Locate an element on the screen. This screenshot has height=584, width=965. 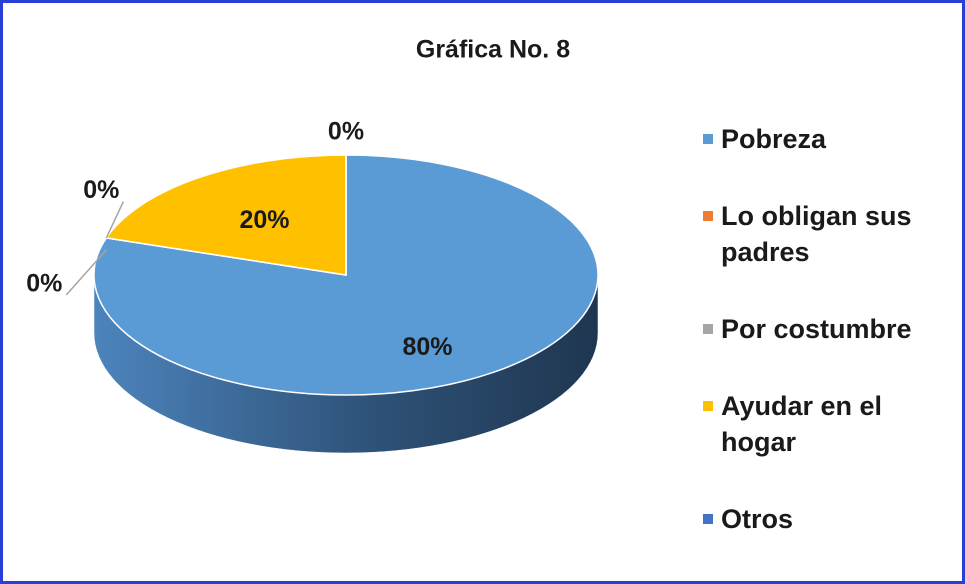
legend-item: Por costumbre is located at coordinates (828, 329).